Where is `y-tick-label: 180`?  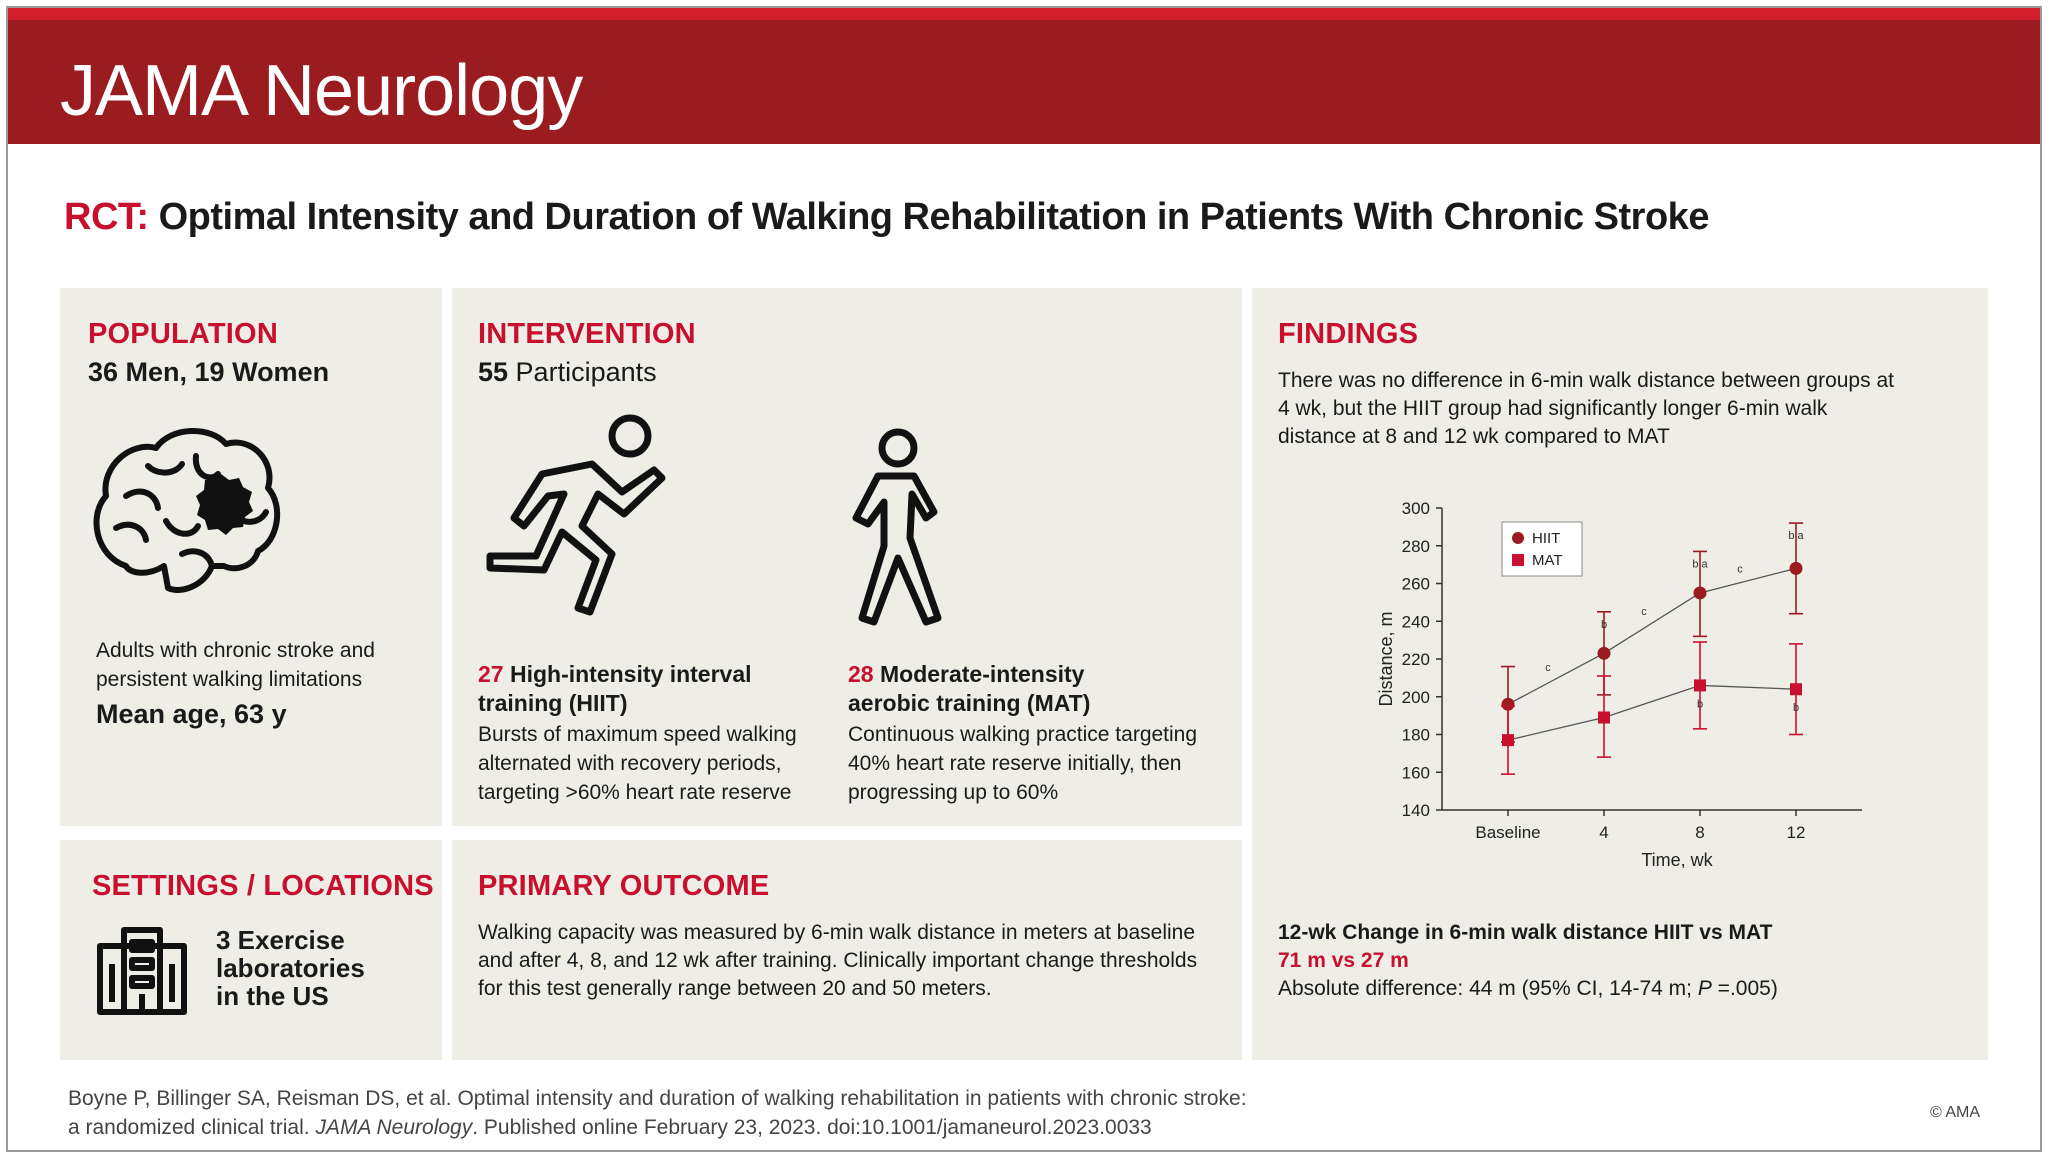 y-tick-label: 180 is located at coordinates (1416, 735).